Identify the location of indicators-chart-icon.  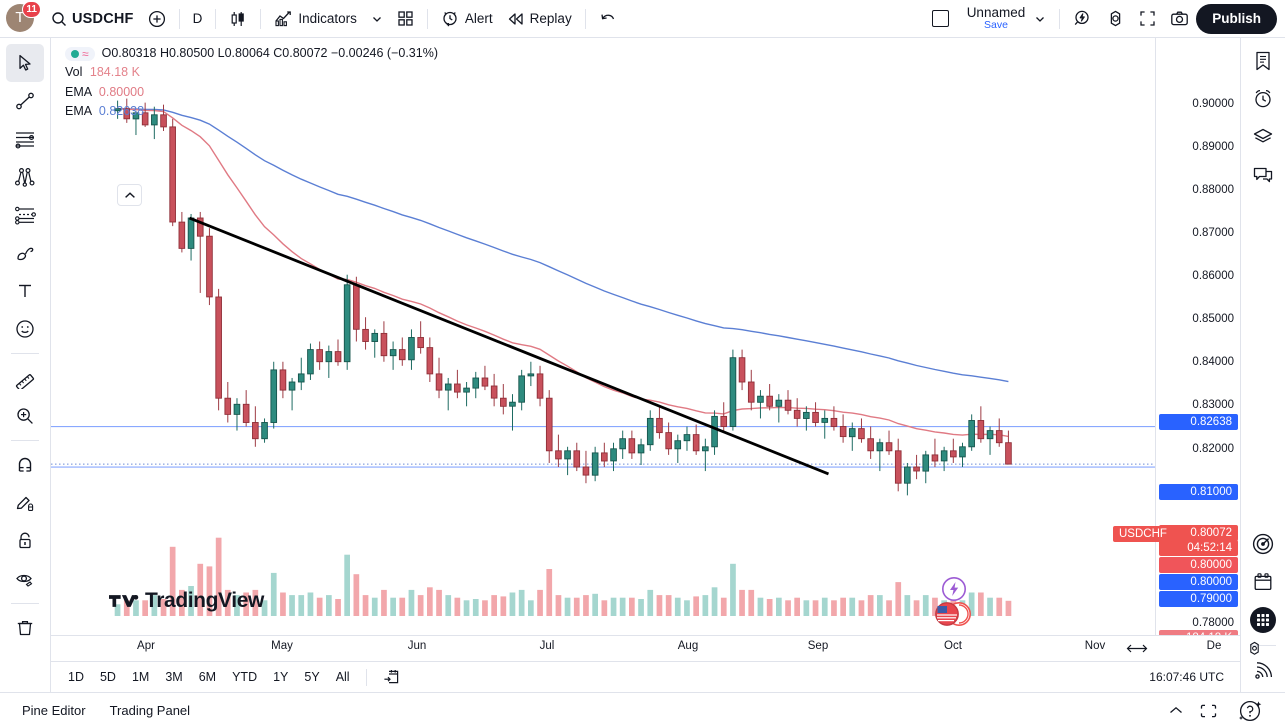
(283, 18).